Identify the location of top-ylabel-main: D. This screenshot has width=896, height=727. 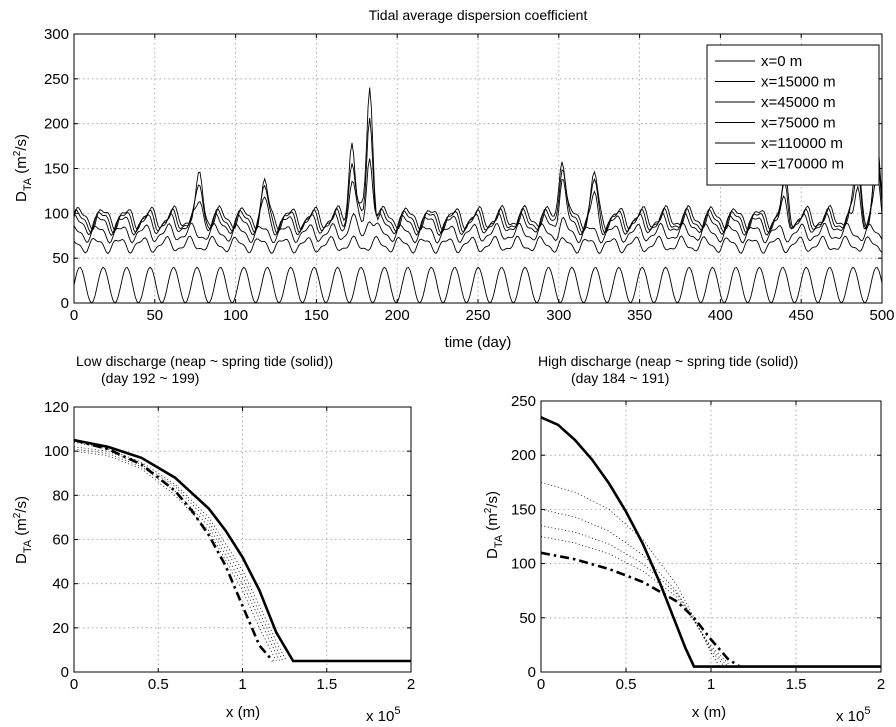
(21, 196).